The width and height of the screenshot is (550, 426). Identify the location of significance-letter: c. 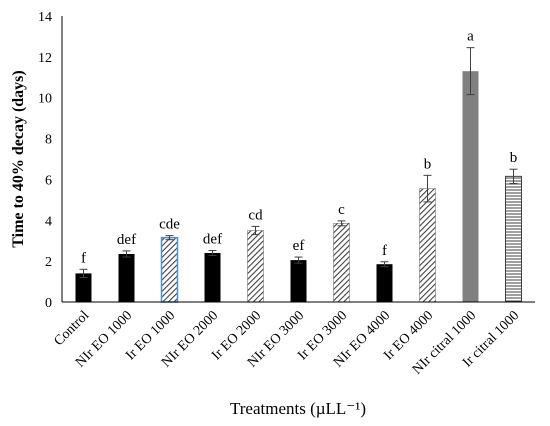
(341, 210).